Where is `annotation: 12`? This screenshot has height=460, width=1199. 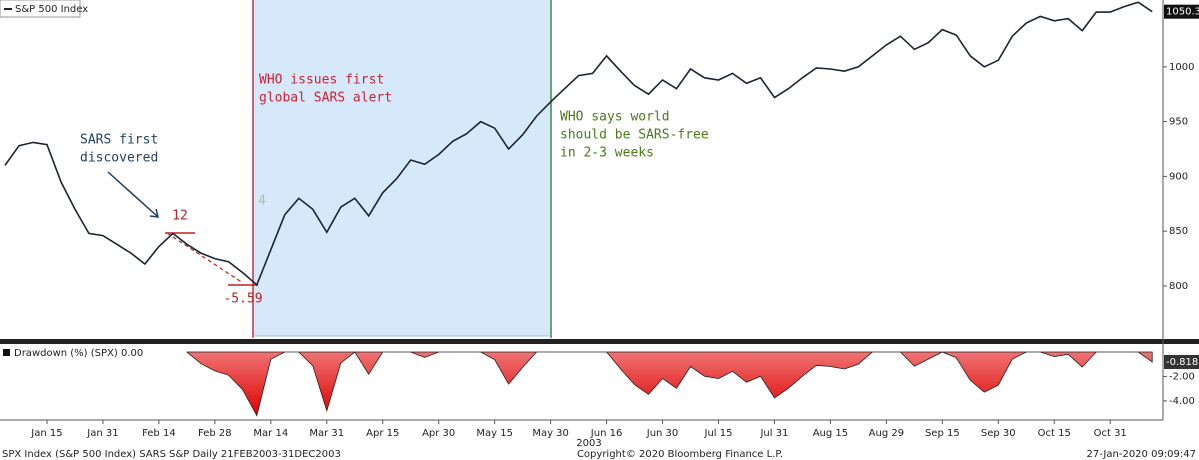
annotation: 12 is located at coordinates (180, 216).